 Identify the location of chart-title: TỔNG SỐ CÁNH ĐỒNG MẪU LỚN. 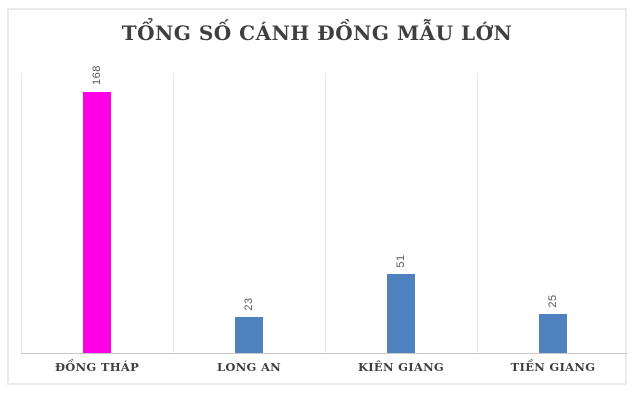
(317, 33).